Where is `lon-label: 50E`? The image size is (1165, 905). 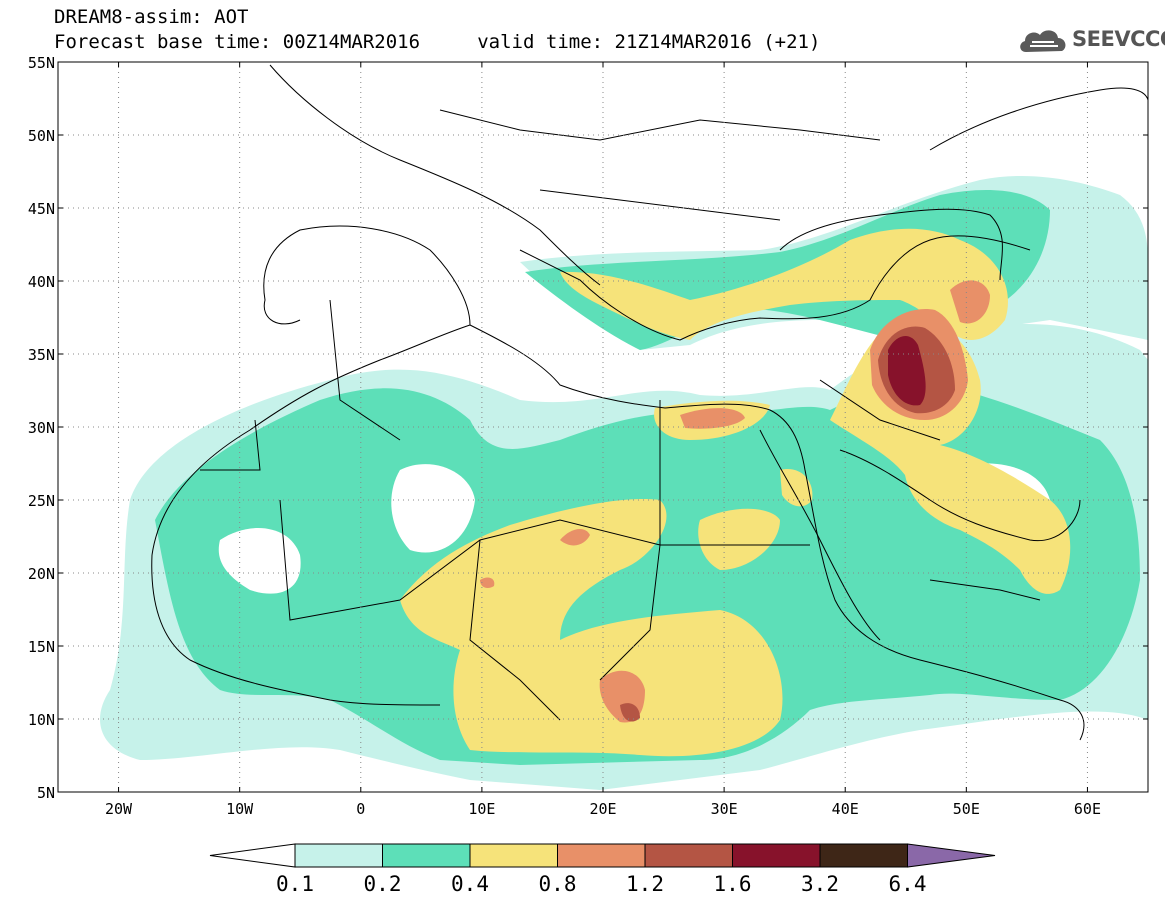 lon-label: 50E is located at coordinates (966, 809).